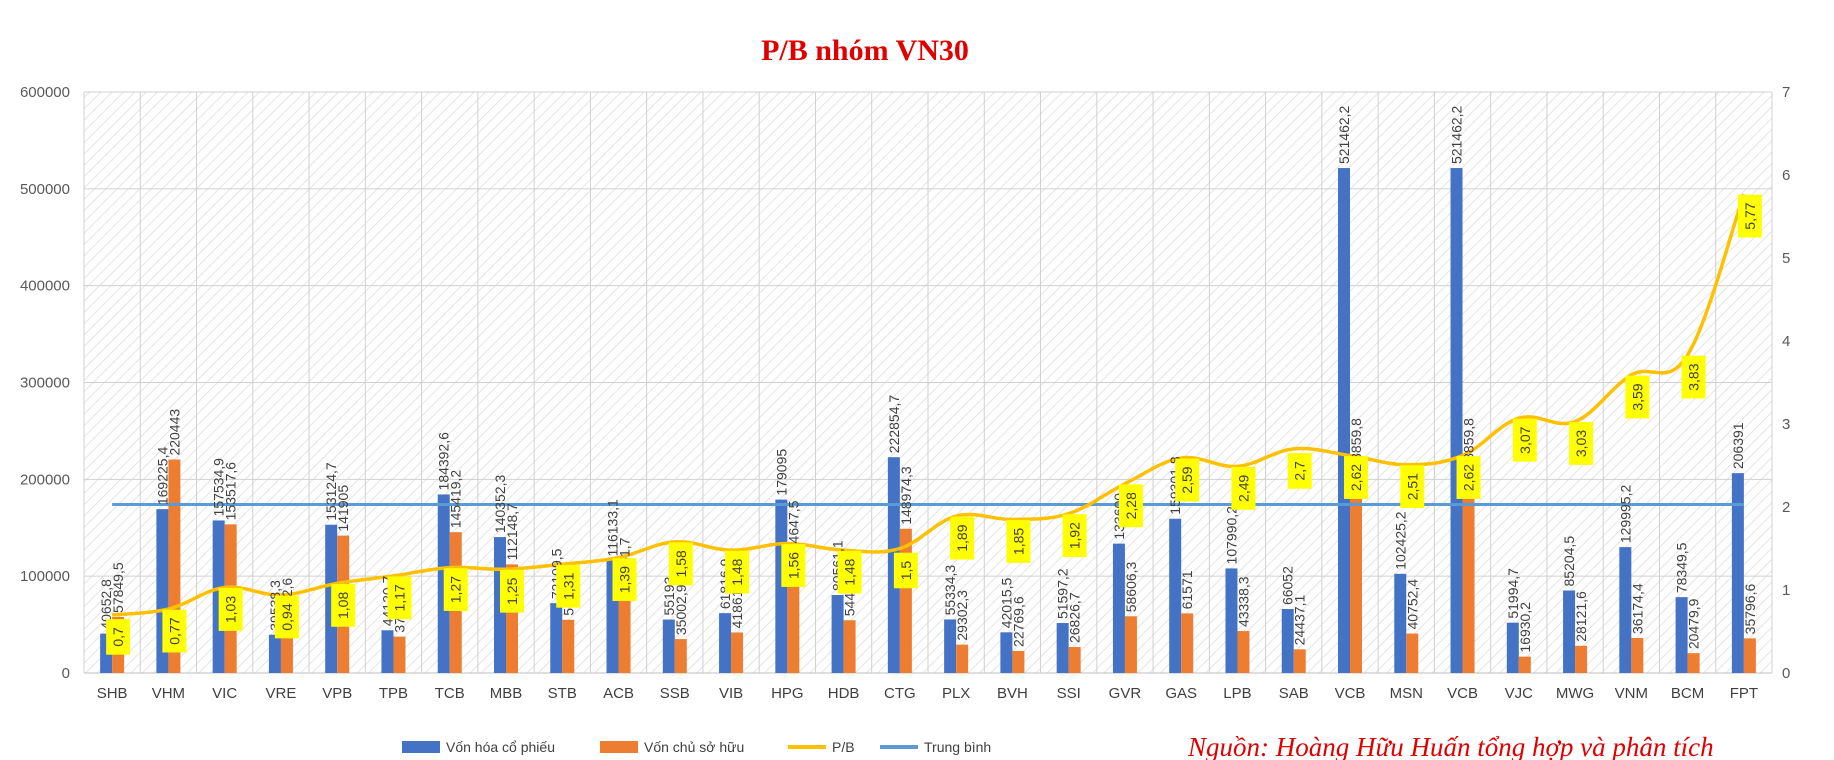 Image resolution: width=1834 pixels, height=760 pixels. Describe the element at coordinates (230, 609) in the screenshot. I see `pb-label-vic-2: 1,03` at that location.